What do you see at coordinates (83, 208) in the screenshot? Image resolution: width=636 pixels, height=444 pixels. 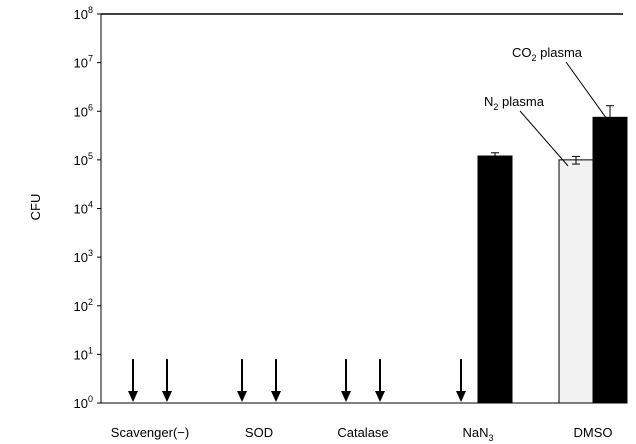 I see `y-tick-label: 10⁴` at bounding box center [83, 208].